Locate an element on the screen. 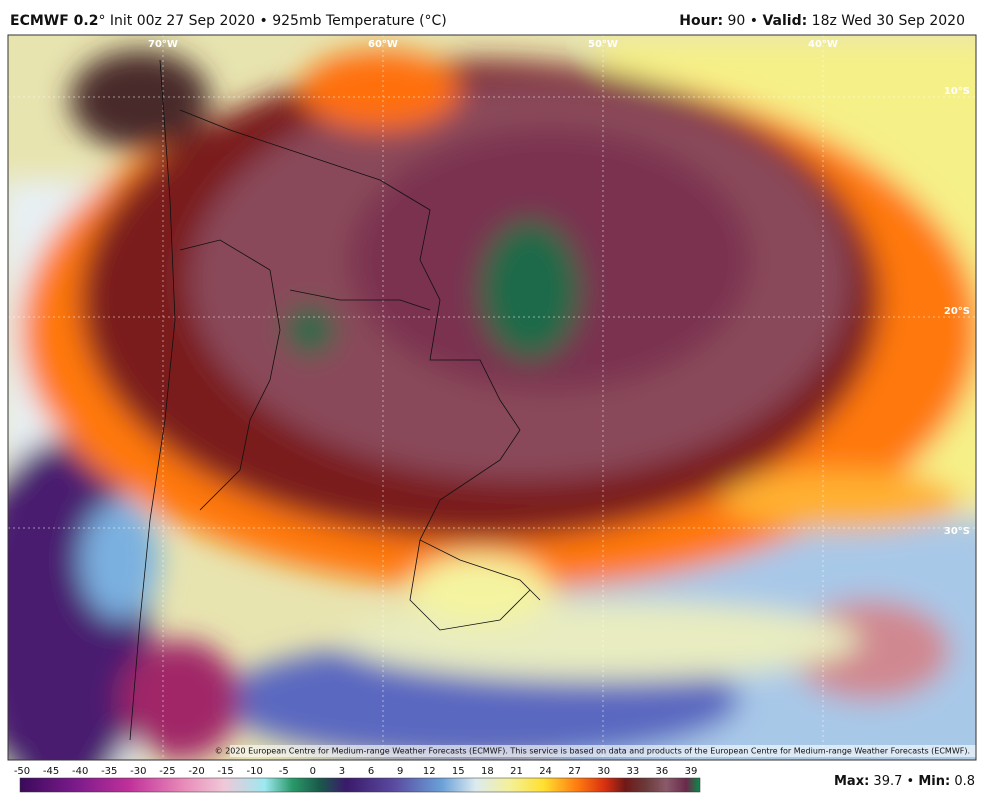 The image size is (984, 808). colorbar-tick-label: 3 is located at coordinates (342, 771).